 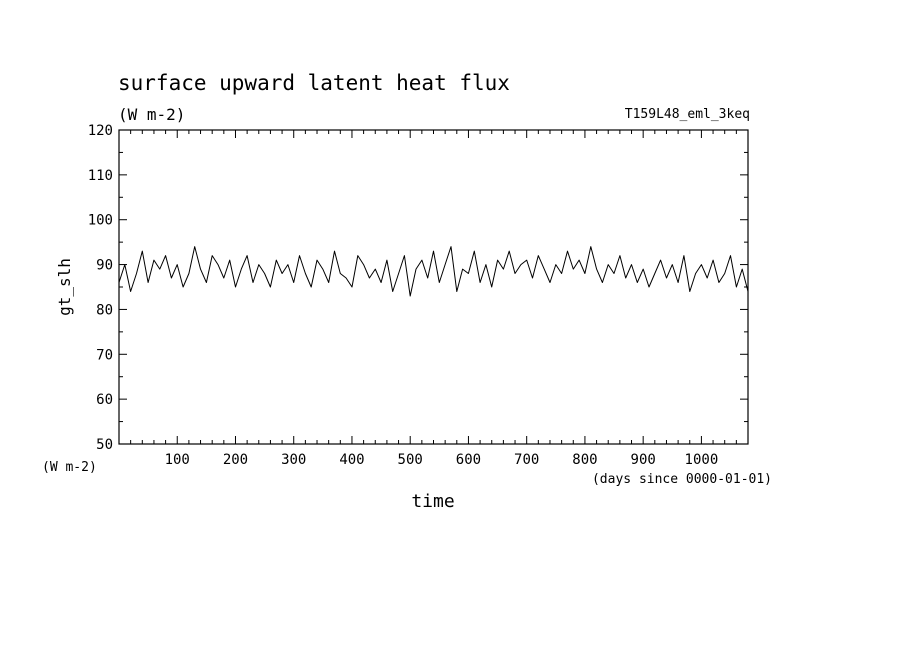 I want to click on y-axis-label: gt_slh, so click(x=64, y=287).